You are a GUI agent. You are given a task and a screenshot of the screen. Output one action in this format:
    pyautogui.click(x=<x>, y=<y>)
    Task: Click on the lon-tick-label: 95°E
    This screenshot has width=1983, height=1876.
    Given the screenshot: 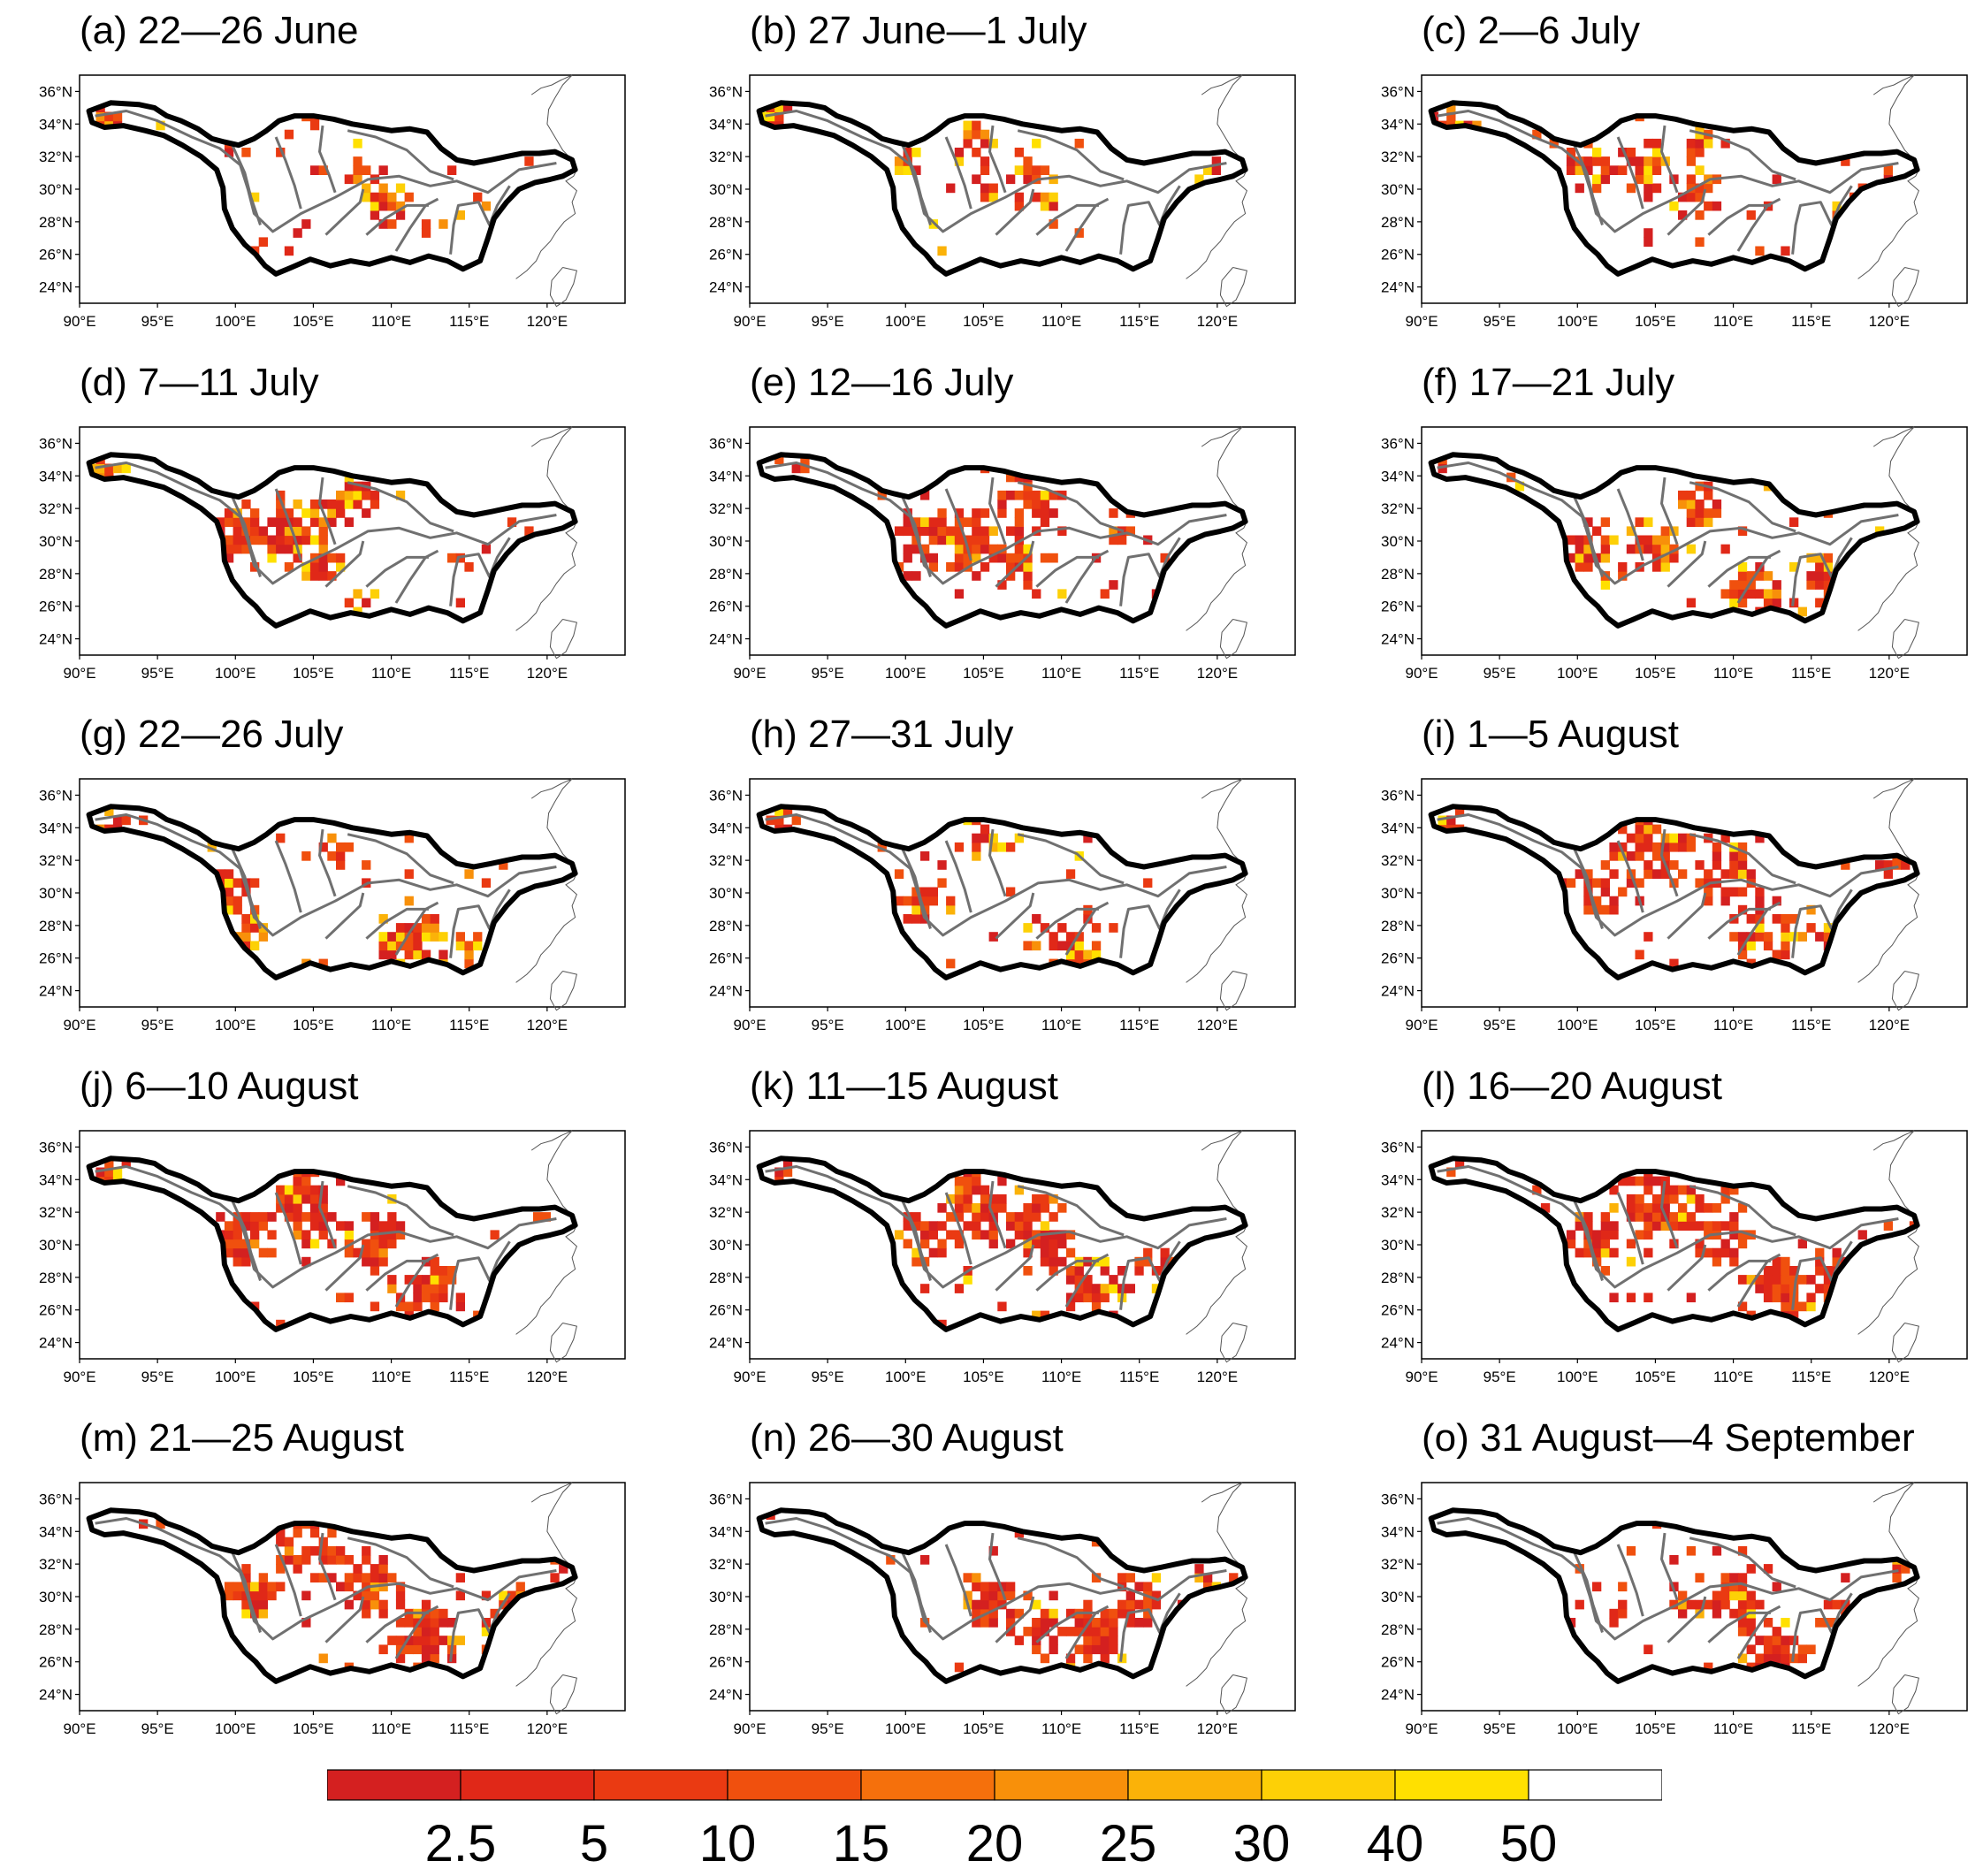 What is the action you would take?
    pyautogui.click(x=828, y=321)
    